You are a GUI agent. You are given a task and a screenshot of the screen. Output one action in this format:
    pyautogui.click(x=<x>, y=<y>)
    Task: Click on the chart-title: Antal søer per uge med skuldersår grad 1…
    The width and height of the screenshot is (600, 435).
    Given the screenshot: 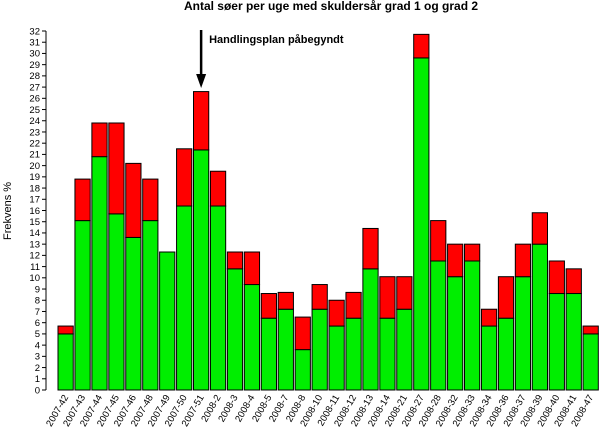 What is the action you would take?
    pyautogui.click(x=331, y=6)
    